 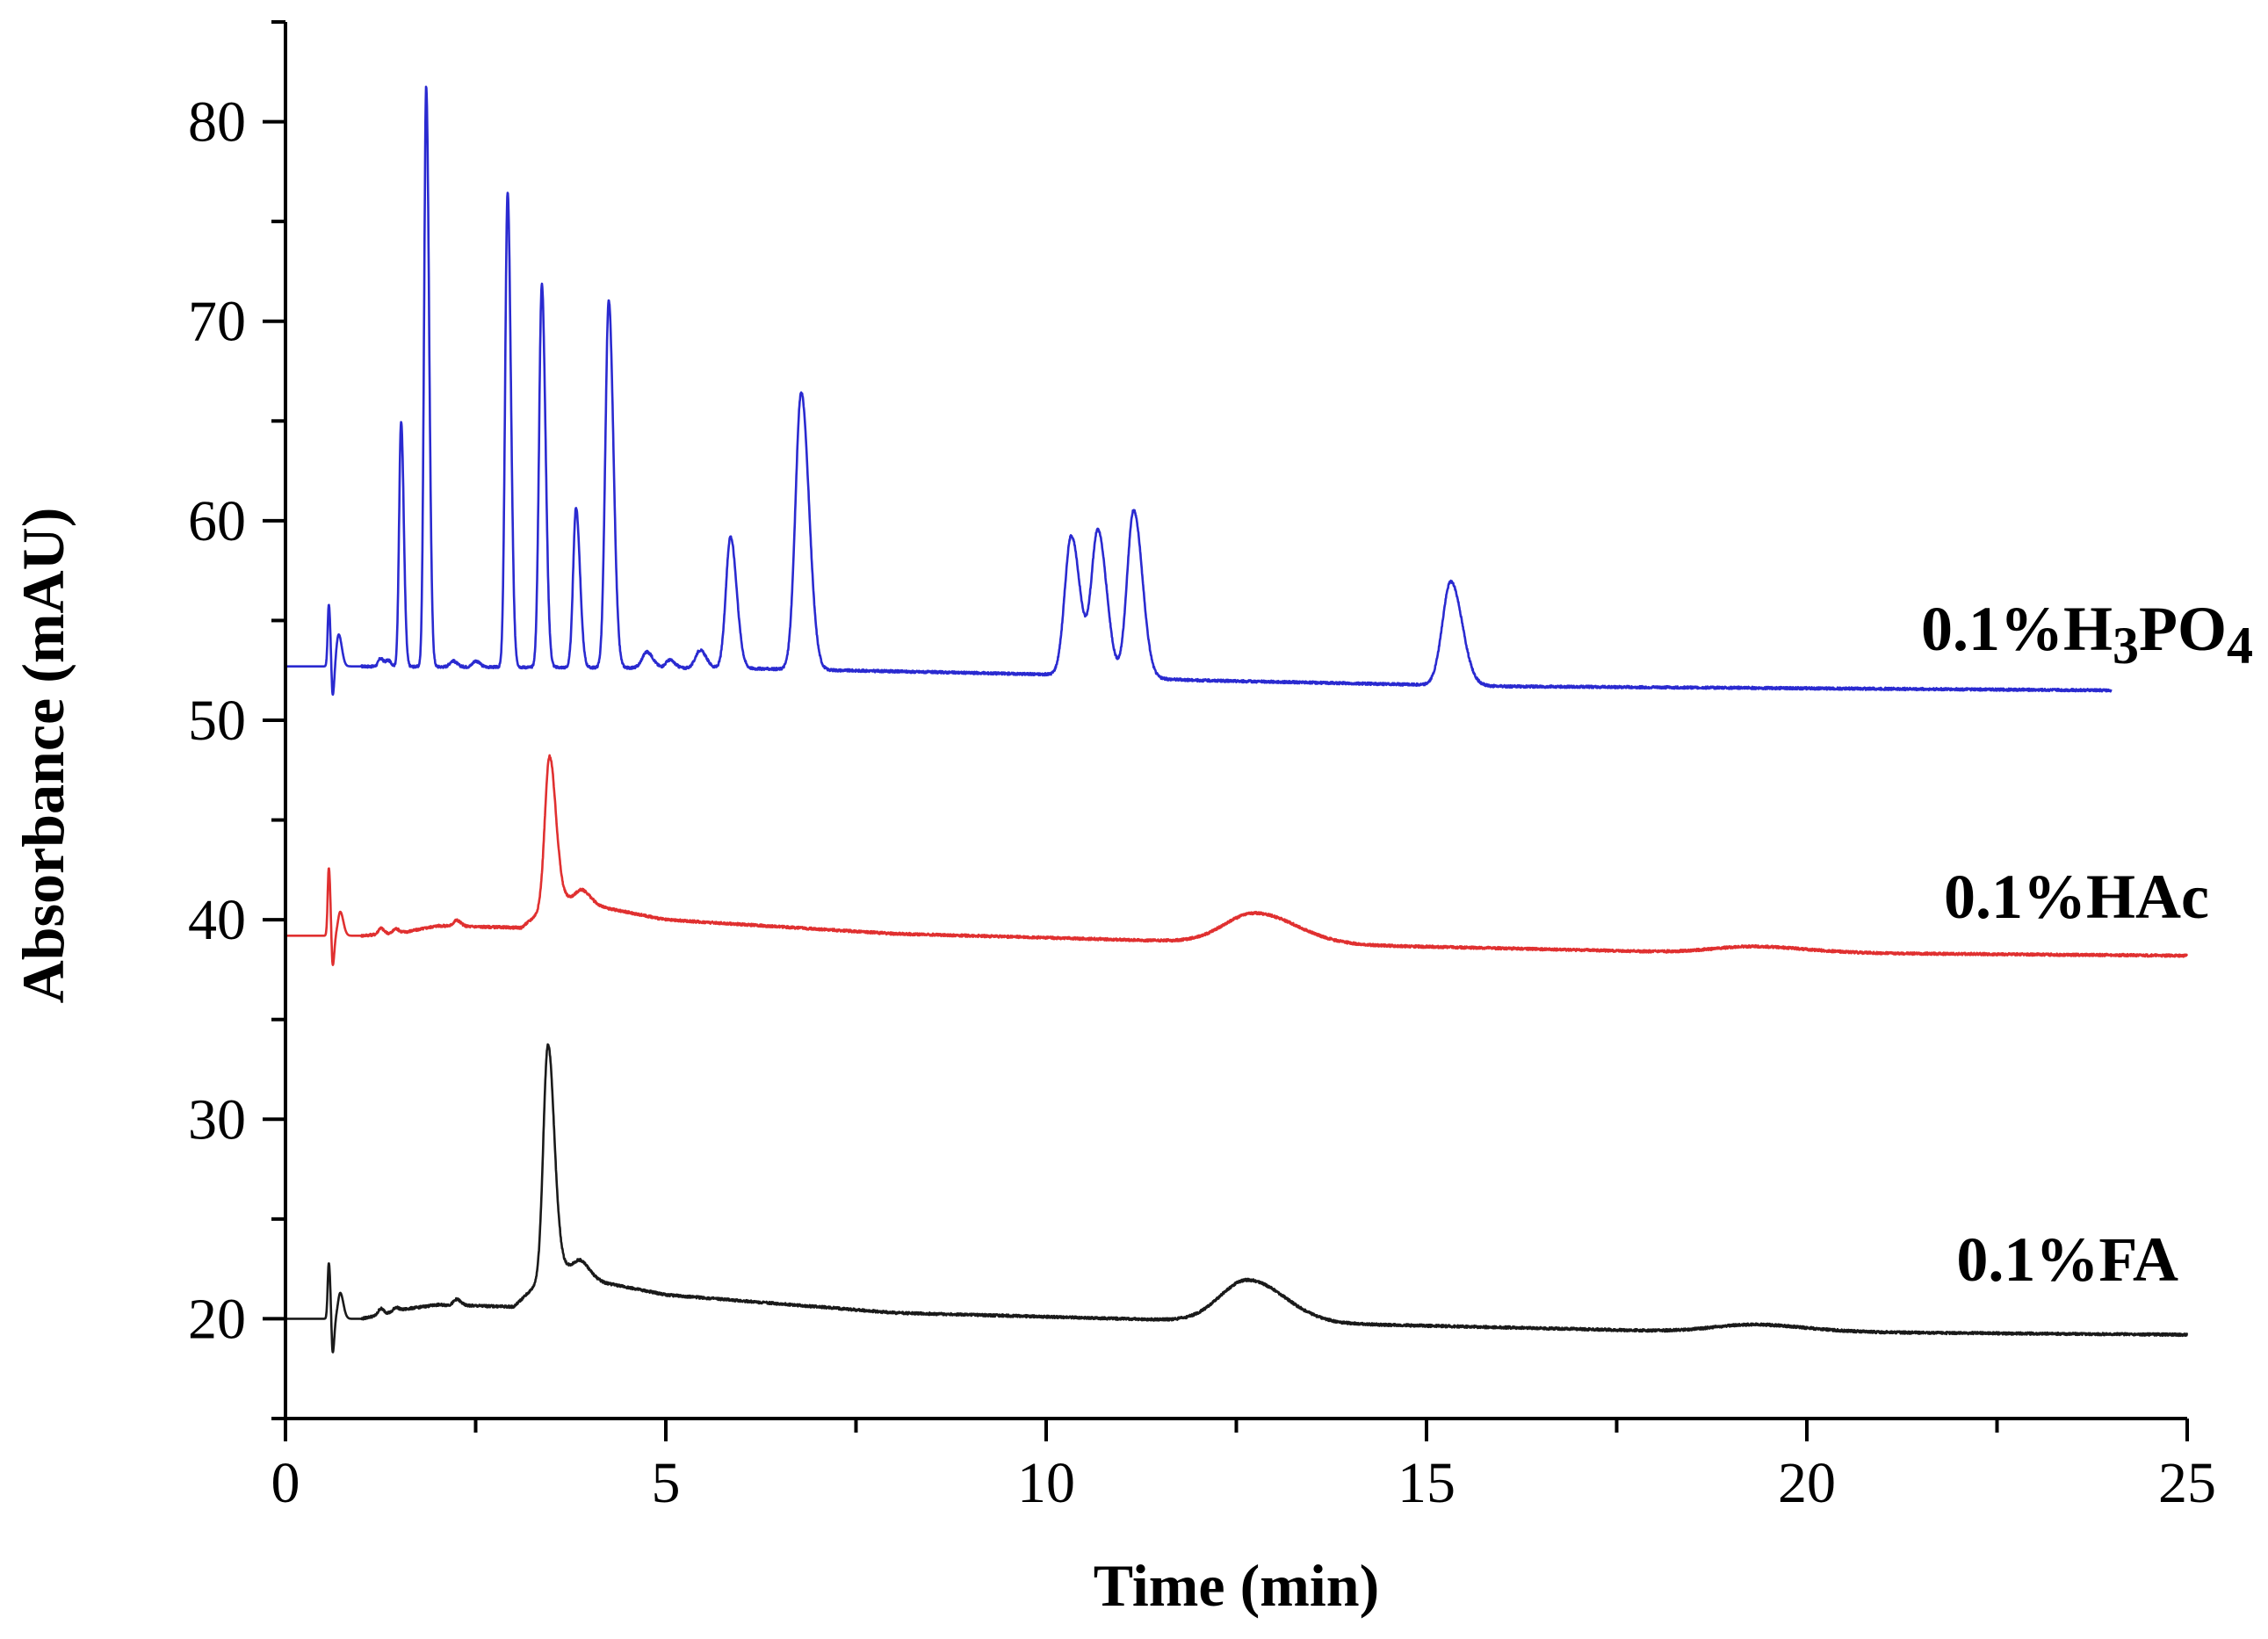 What do you see at coordinates (217, 322) in the screenshot?
I see `y-tick-label: 70` at bounding box center [217, 322].